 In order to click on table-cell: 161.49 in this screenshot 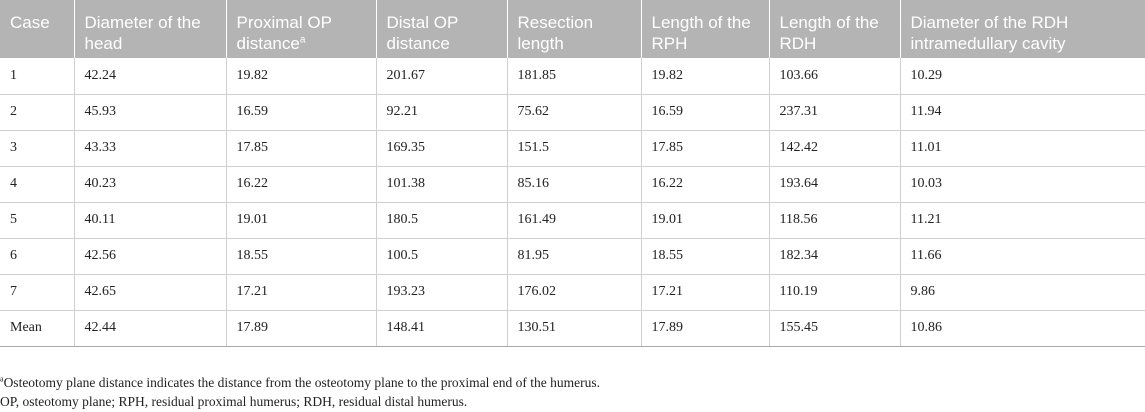, I will do `click(573, 220)`.